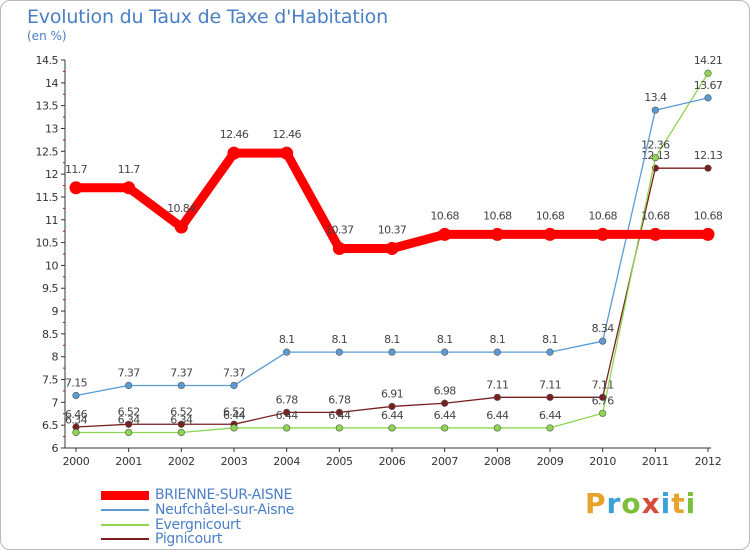 The image size is (750, 550). Describe the element at coordinates (47, 243) in the screenshot. I see `y-tick-label: 10.5` at that location.